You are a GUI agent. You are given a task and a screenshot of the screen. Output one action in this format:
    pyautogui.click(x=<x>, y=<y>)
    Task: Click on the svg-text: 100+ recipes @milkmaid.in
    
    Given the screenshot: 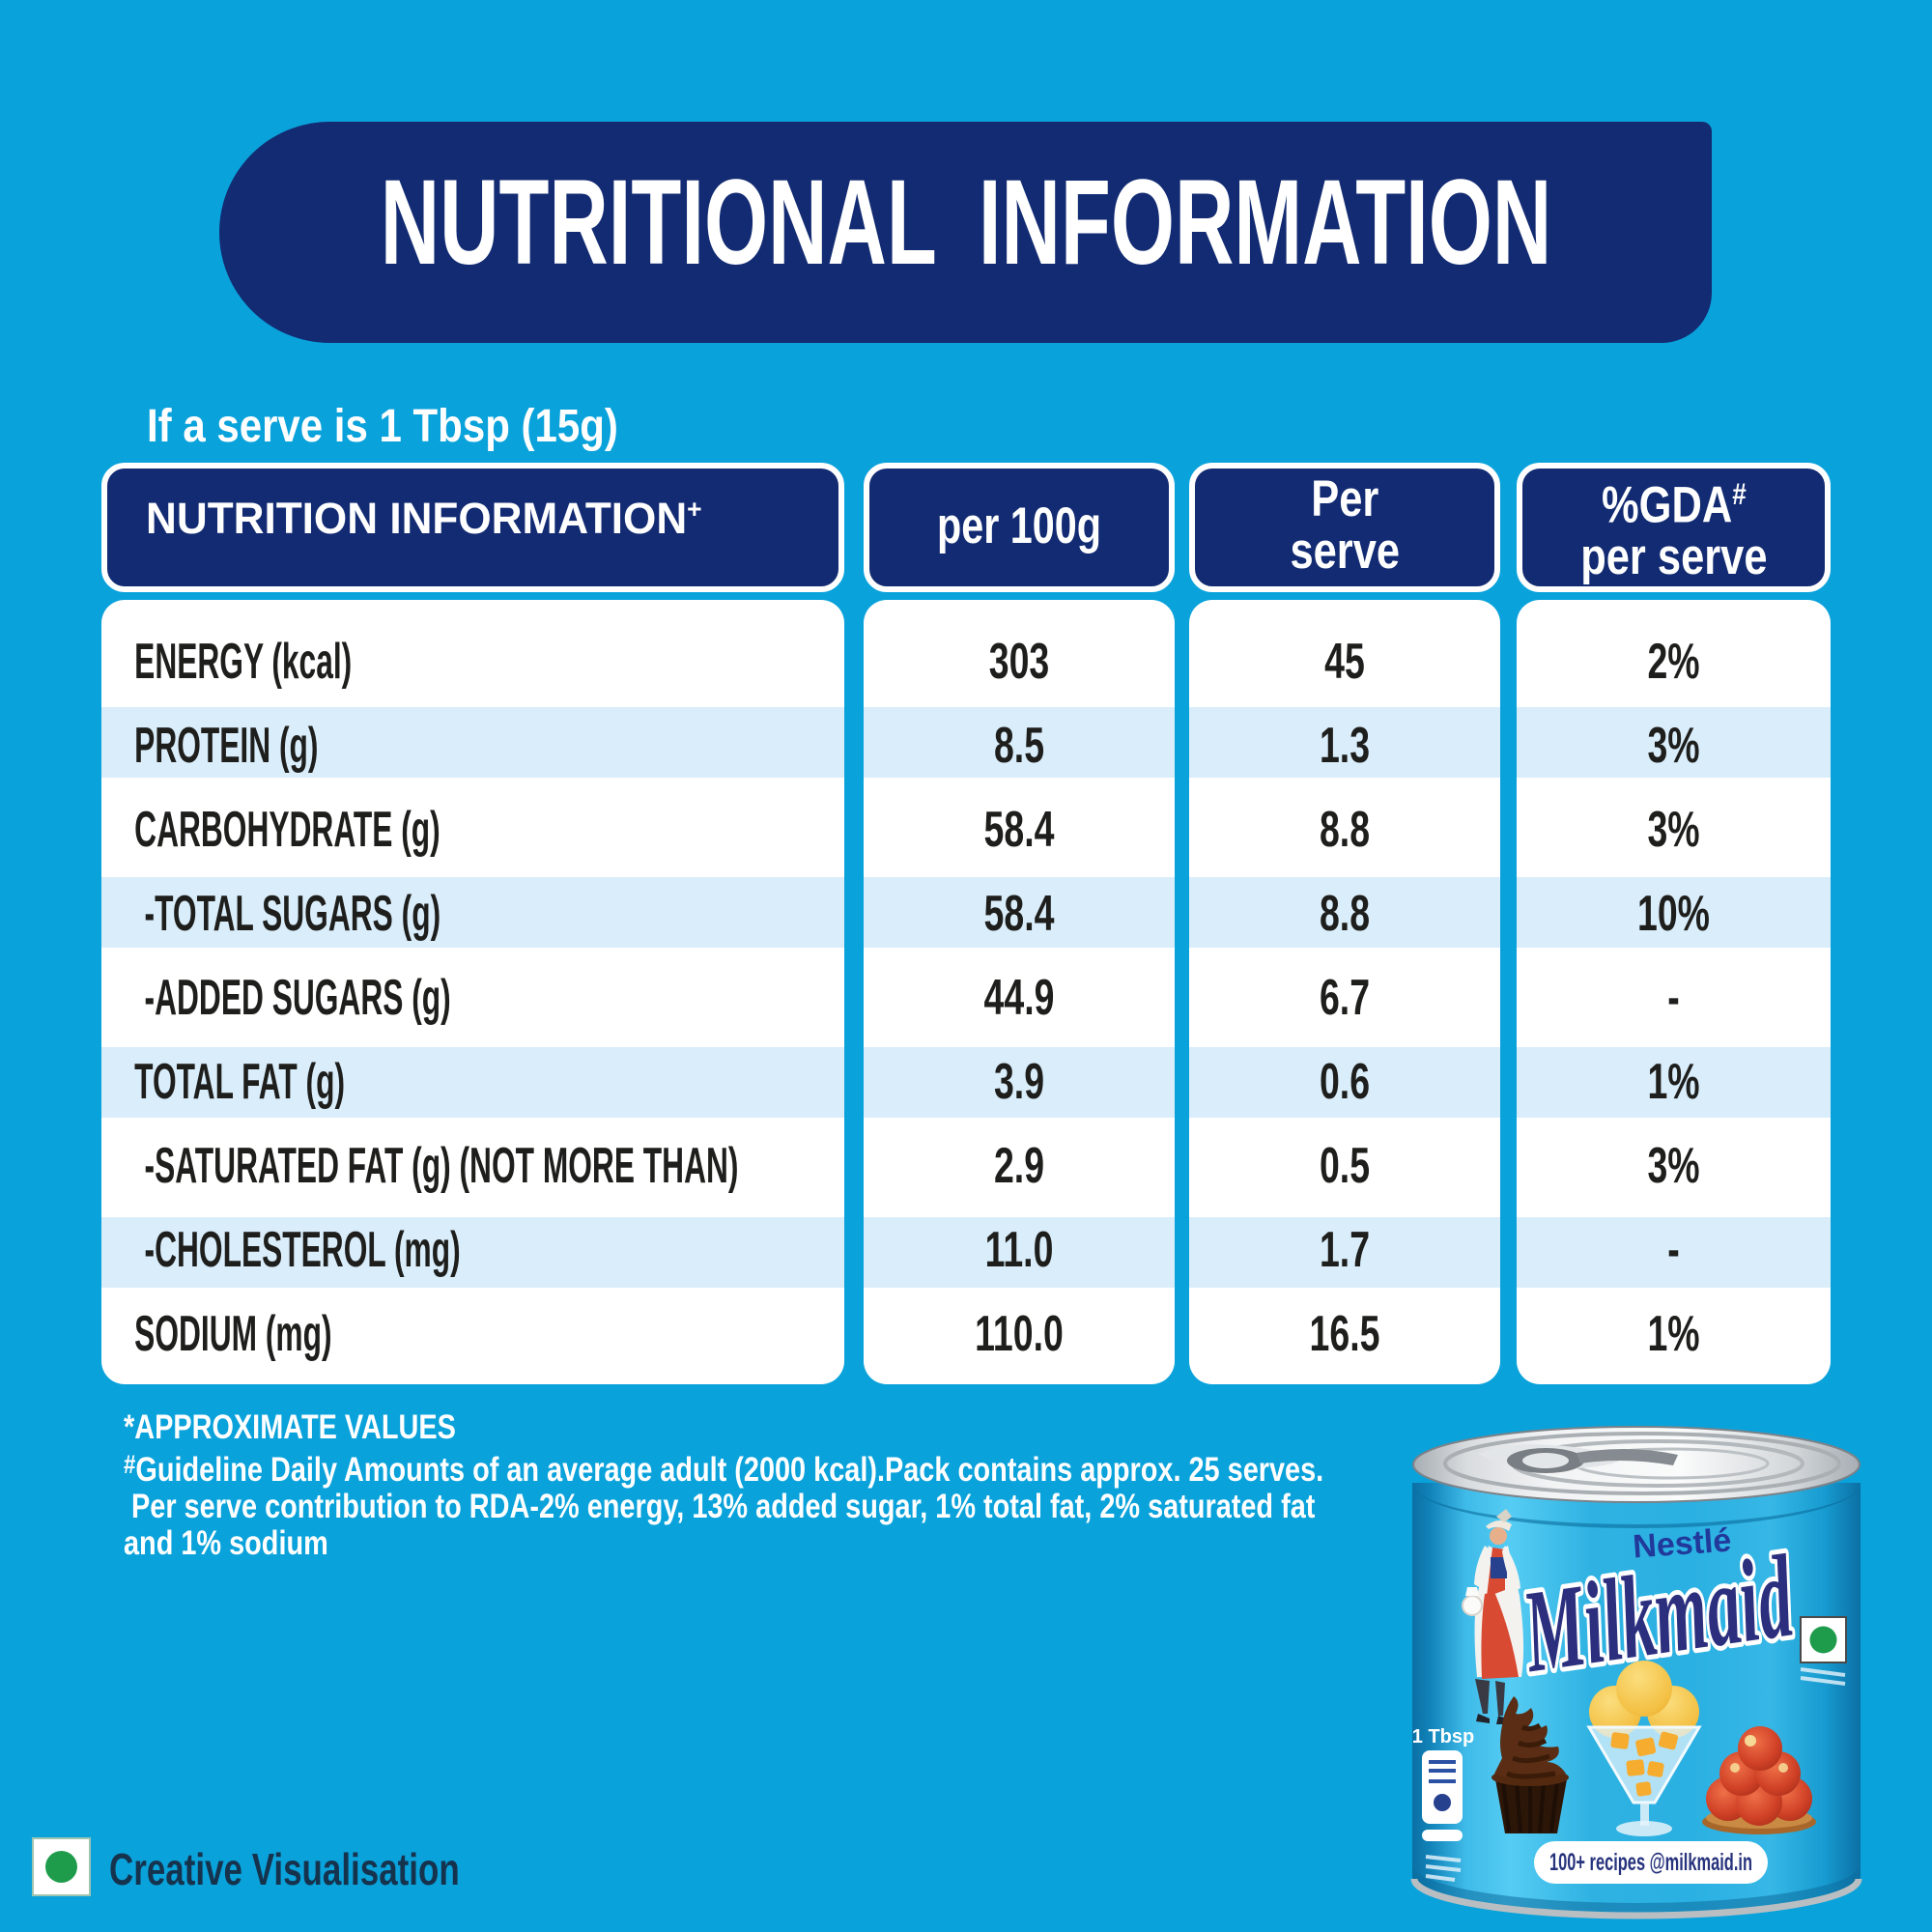 What is the action you would take?
    pyautogui.click(x=1650, y=1862)
    